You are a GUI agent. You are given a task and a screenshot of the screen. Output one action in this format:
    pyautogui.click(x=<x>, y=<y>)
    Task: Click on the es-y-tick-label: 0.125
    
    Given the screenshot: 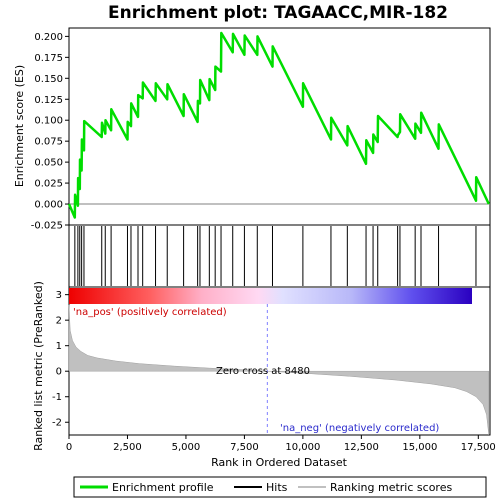 What is the action you would take?
    pyautogui.click(x=48, y=100)
    